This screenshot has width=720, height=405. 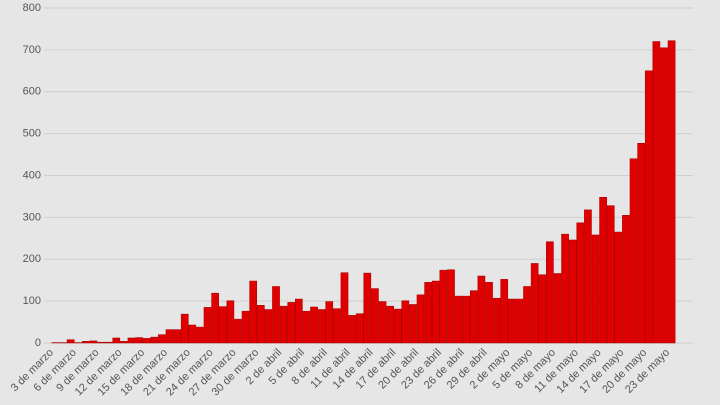 I want to click on y-tick-label: 100, so click(x=32, y=301).